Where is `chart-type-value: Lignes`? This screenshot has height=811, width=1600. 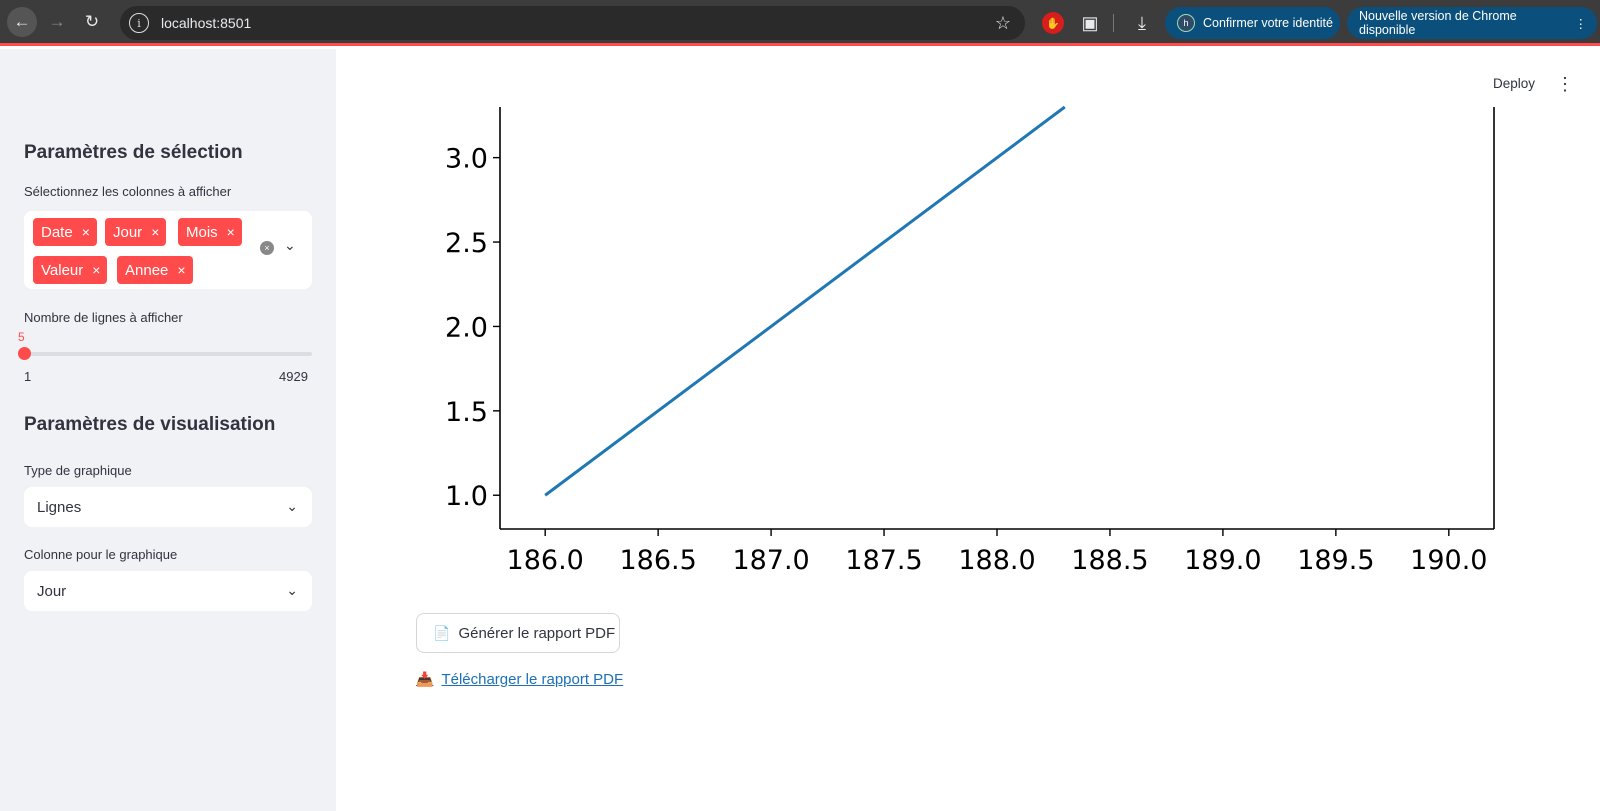
chart-type-value: Lignes is located at coordinates (59, 507).